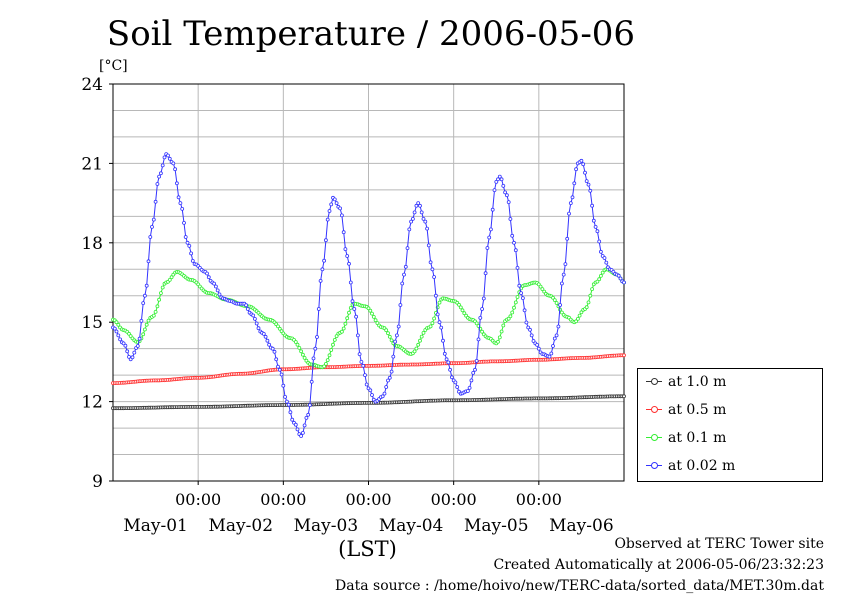  Describe the element at coordinates (697, 438) in the screenshot. I see `legend-label: at 0.1 m` at that location.